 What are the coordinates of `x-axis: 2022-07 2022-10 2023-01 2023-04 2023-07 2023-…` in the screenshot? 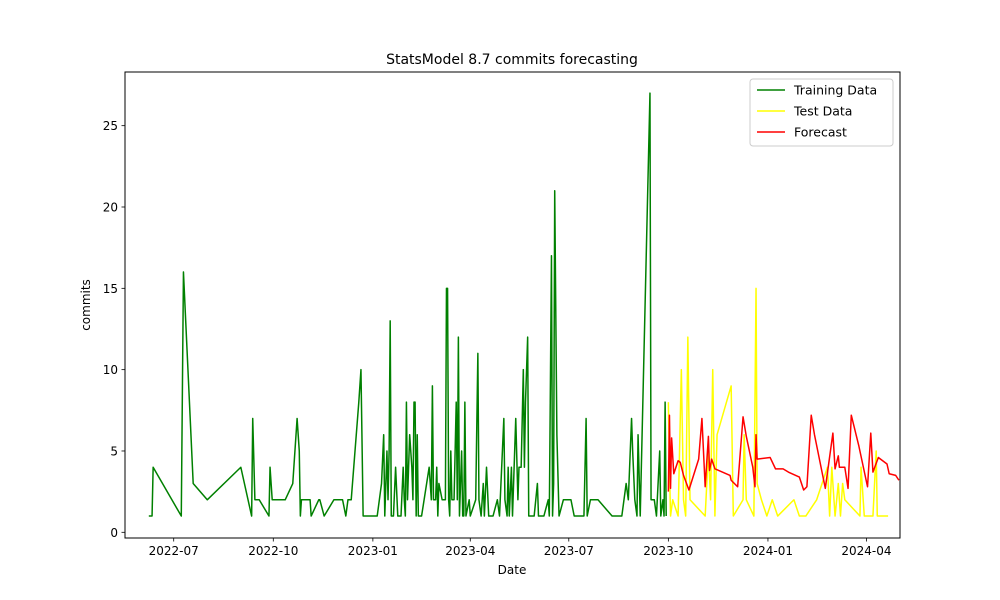 It's located at (520, 548).